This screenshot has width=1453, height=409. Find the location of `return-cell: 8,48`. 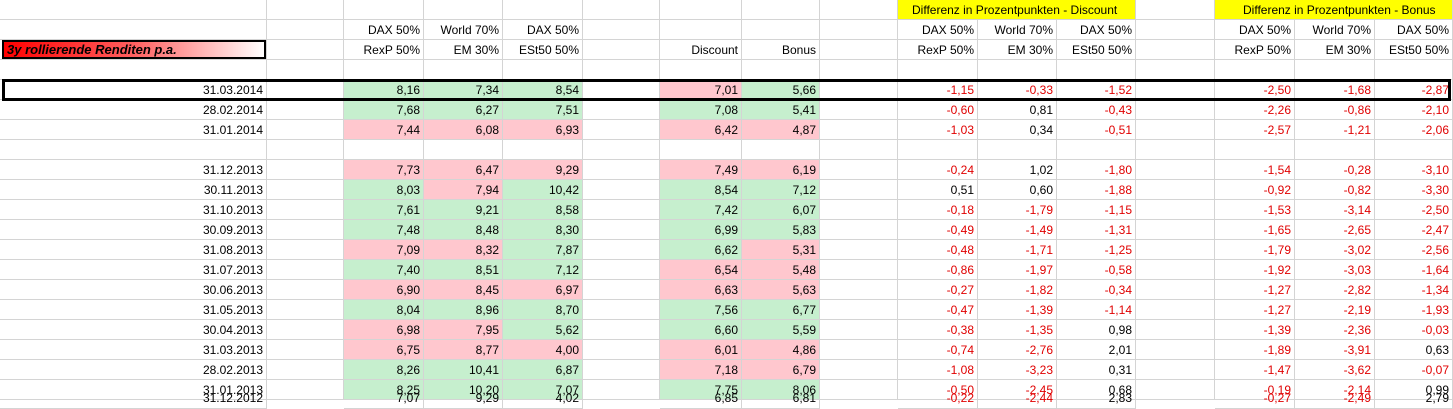

return-cell: 8,48 is located at coordinates (463, 230).